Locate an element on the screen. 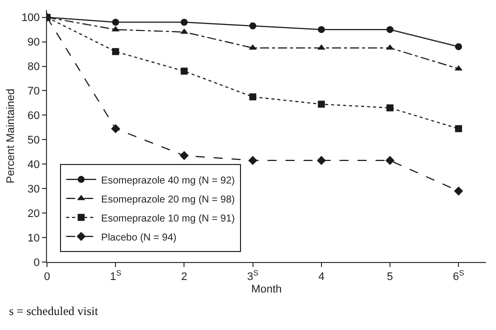  y-tick-label: 30 is located at coordinates (34, 189).